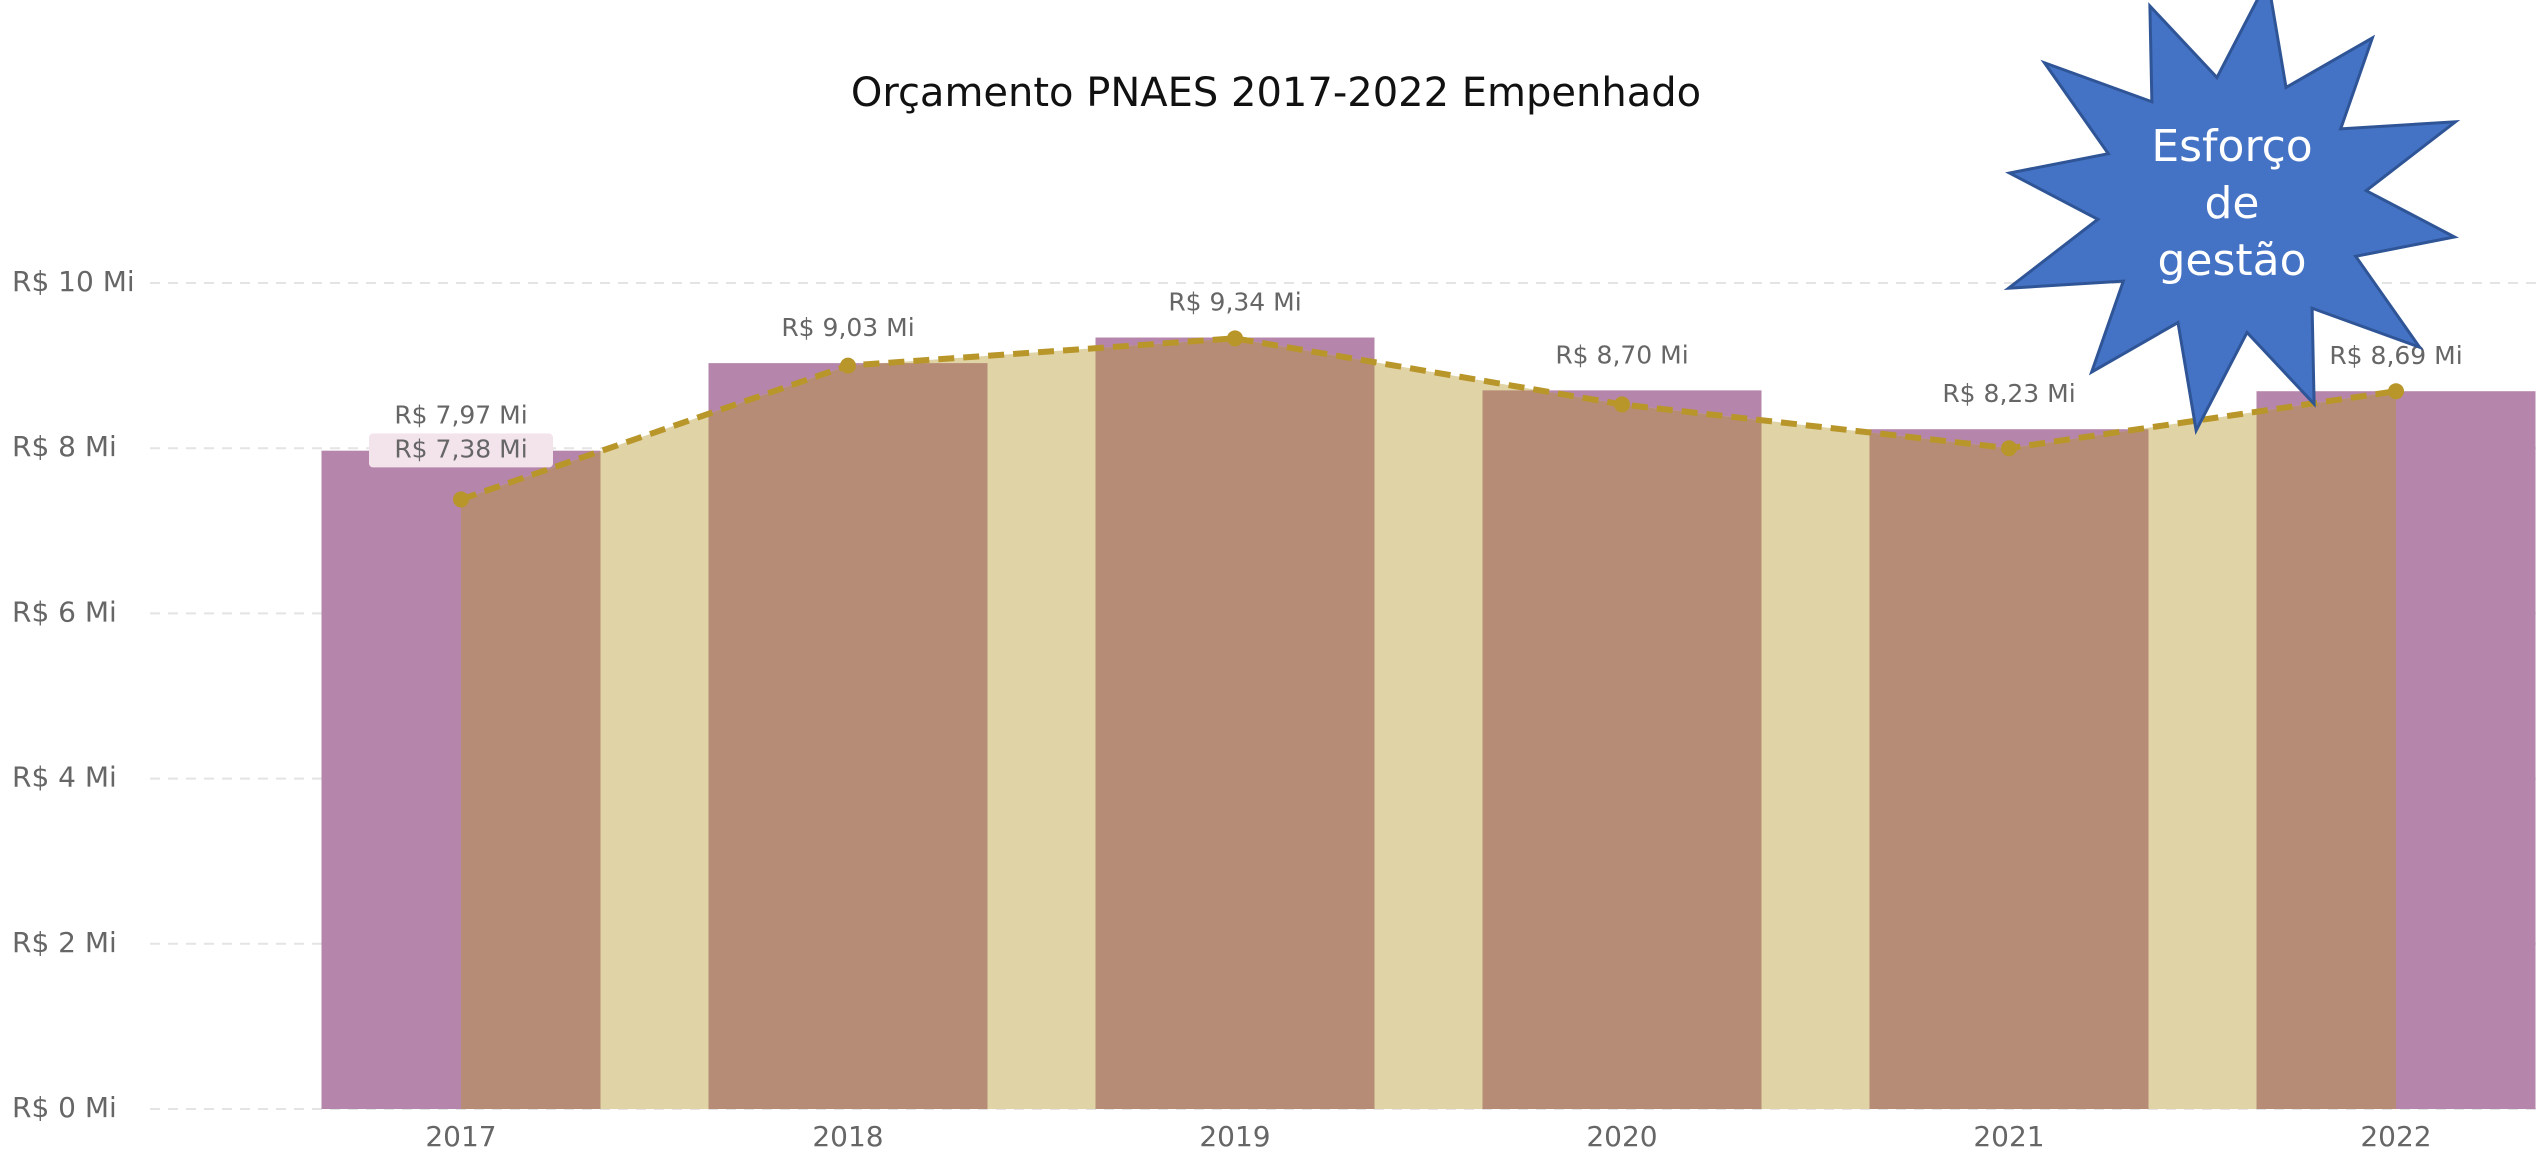 The image size is (2539, 1156). Describe the element at coordinates (460, 415) in the screenshot. I see `data-label: R$ 7,97 Mi` at that location.